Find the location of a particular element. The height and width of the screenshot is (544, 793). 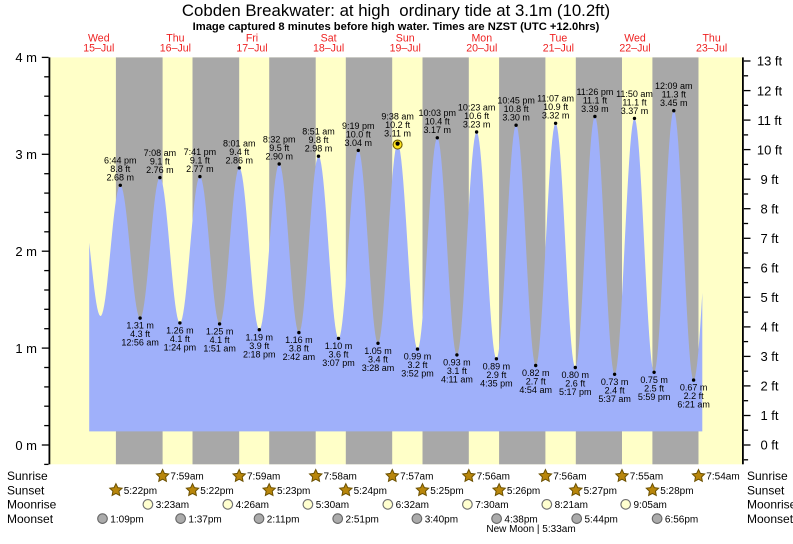

svg-text: 8:51 am is located at coordinates (318, 132).